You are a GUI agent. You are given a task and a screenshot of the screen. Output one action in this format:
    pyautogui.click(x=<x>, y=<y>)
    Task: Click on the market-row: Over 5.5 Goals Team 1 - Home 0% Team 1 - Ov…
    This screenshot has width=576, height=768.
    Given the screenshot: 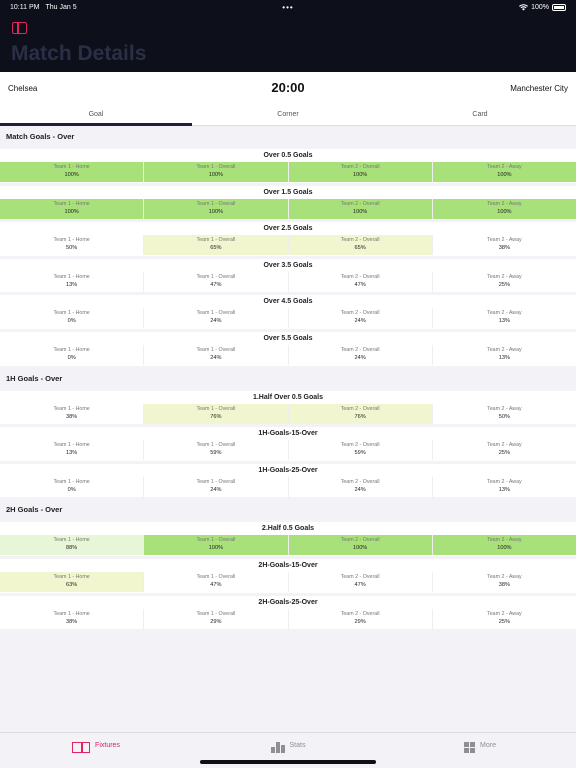 What is the action you would take?
    pyautogui.click(x=288, y=350)
    